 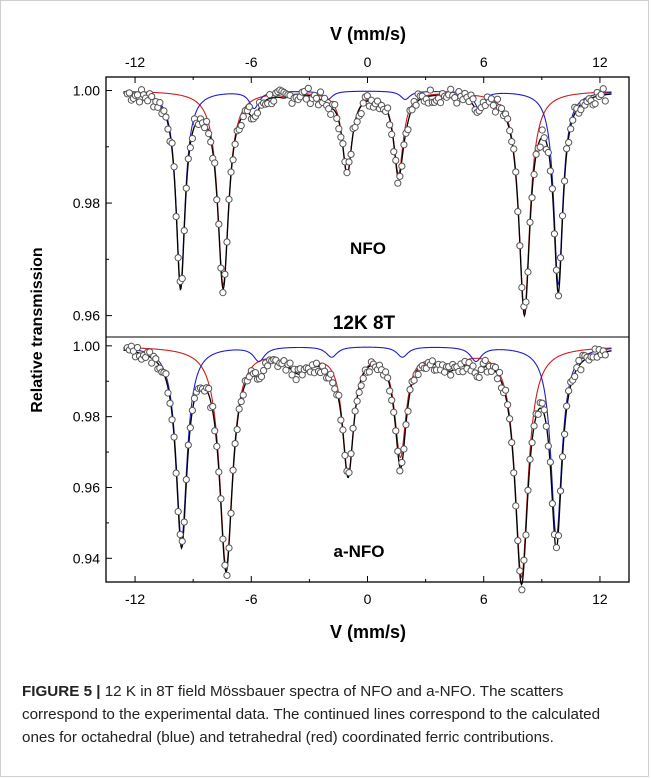 I want to click on top-x-axis-title: V (mm/s), so click(x=368, y=34).